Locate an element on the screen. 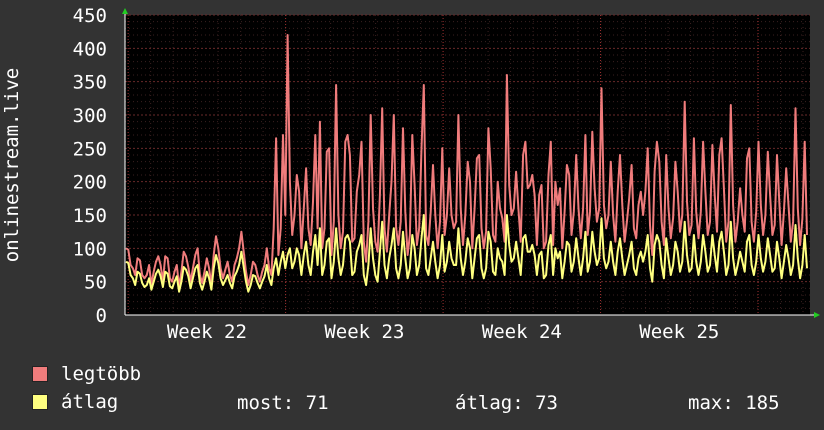 The image size is (824, 430). y-tick-label: 50 is located at coordinates (95, 283).